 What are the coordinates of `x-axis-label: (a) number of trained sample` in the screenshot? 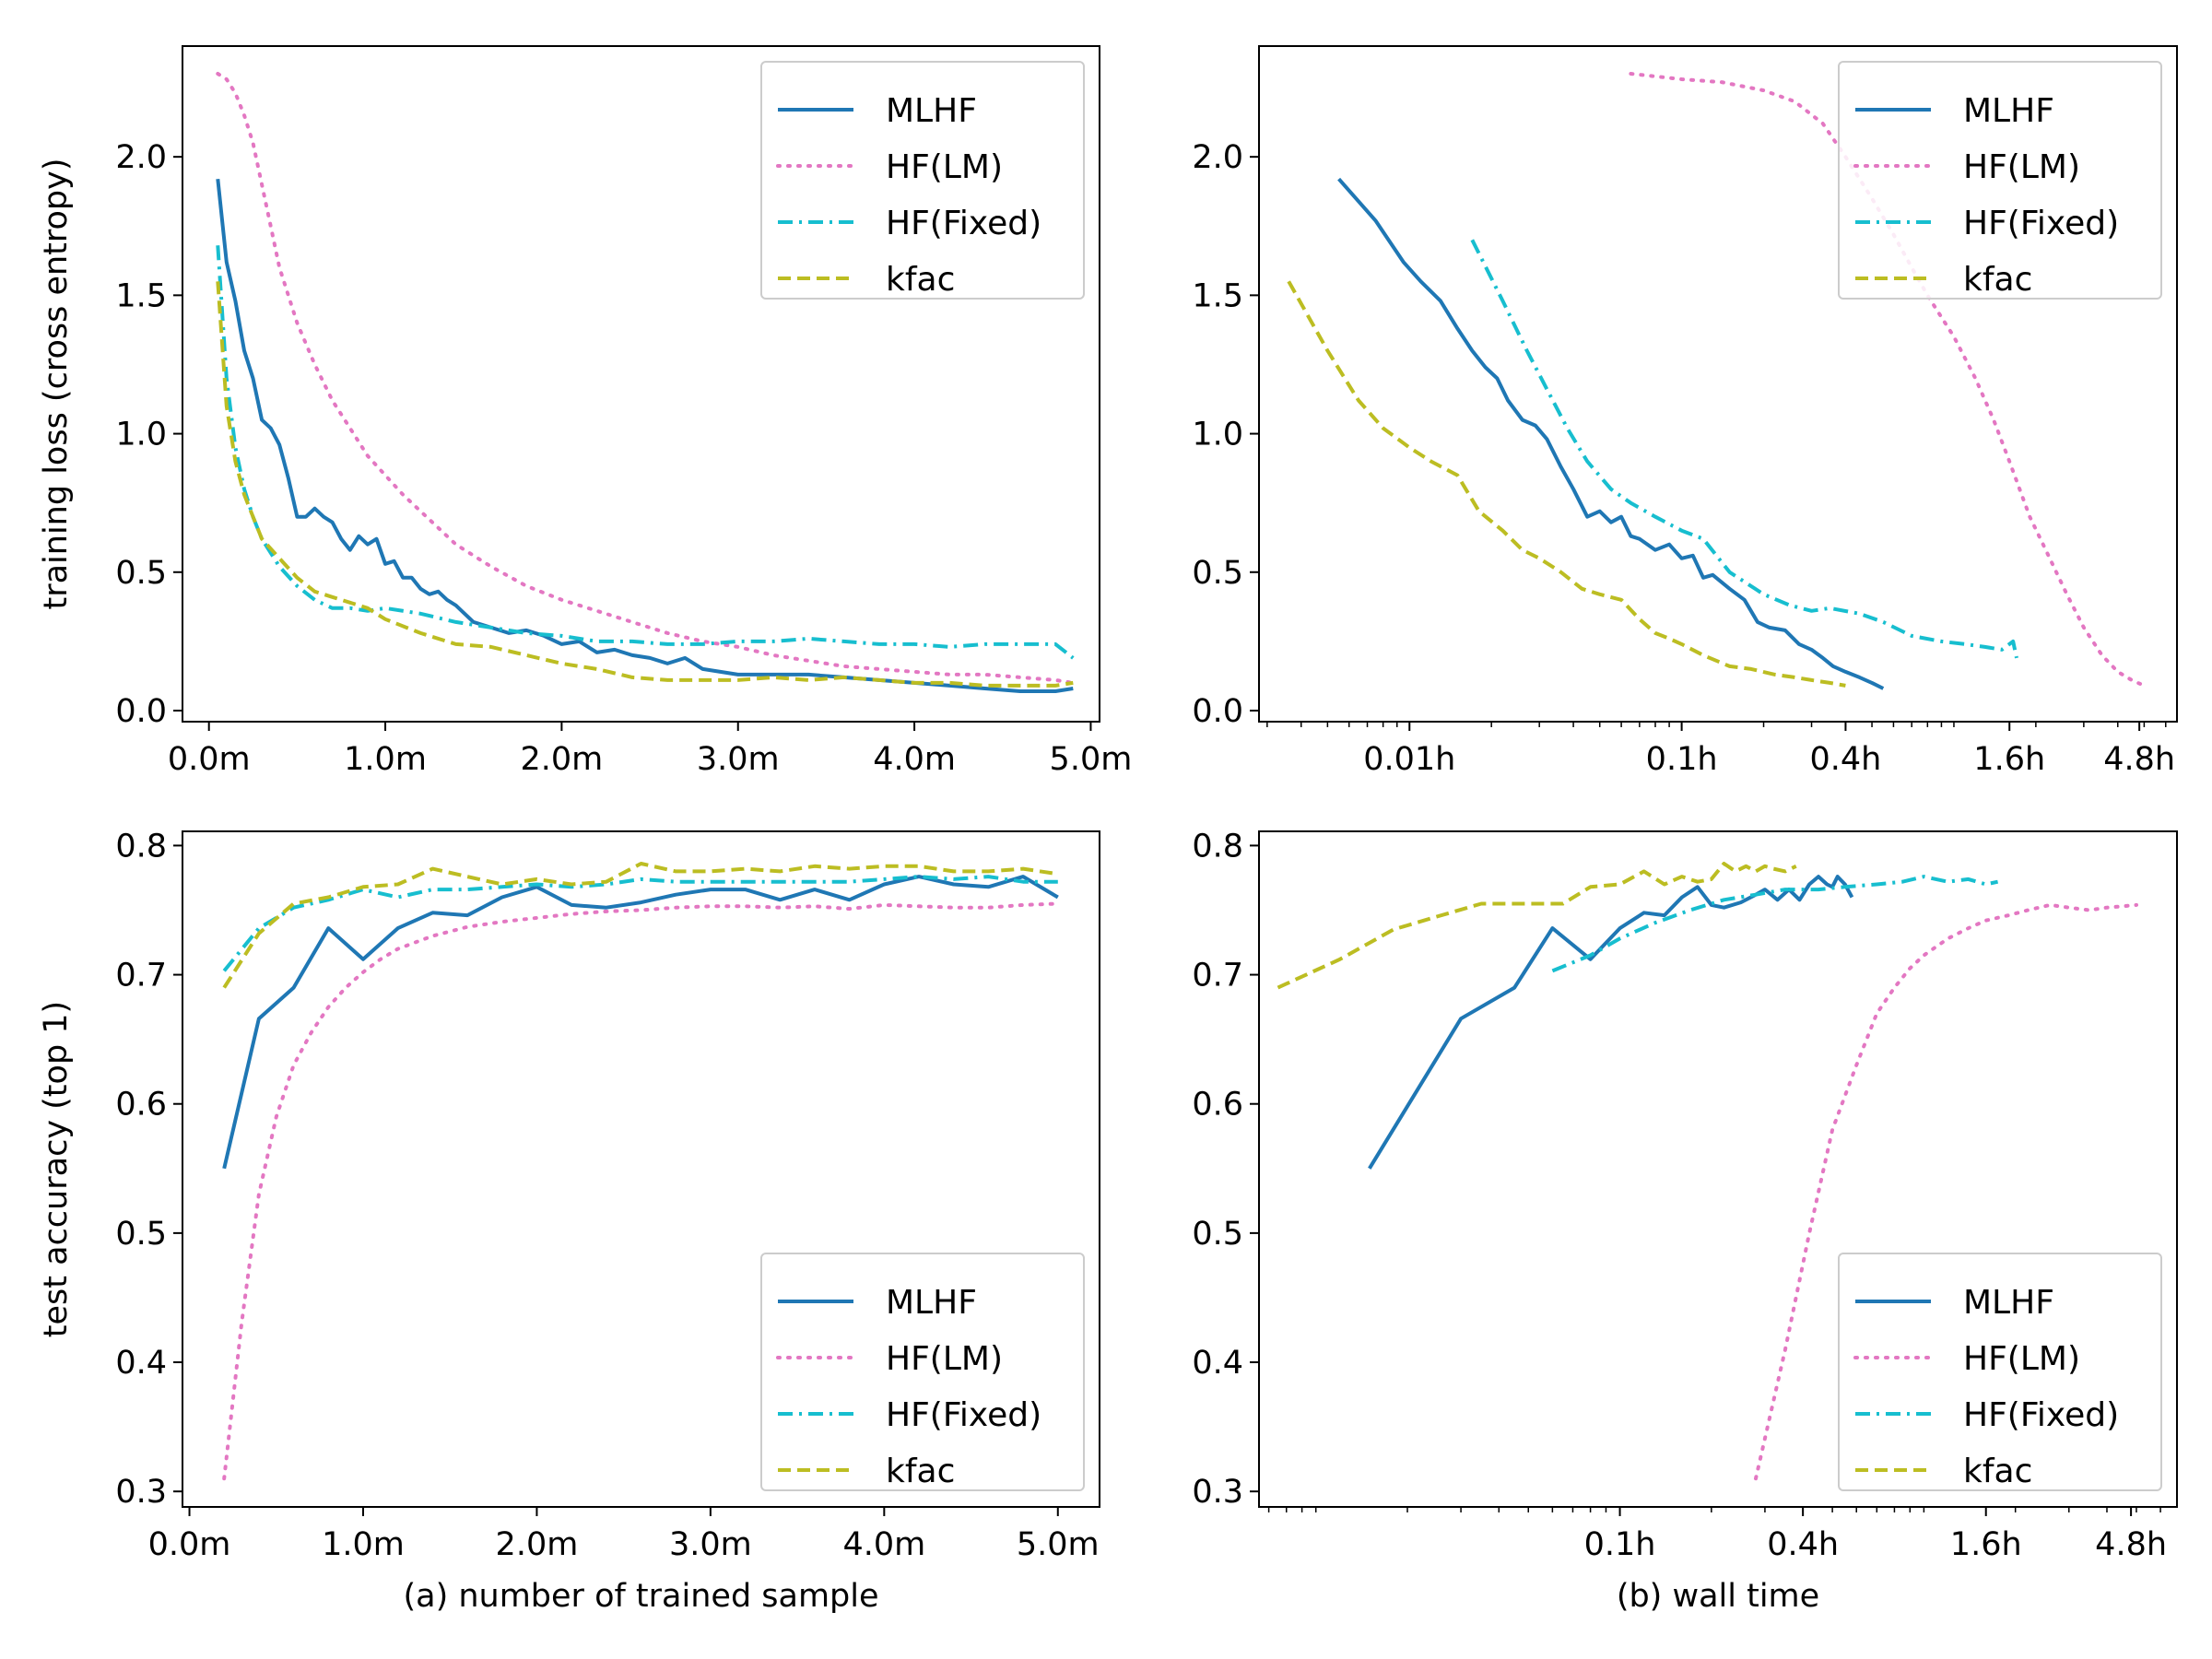 It's located at (640, 1596).